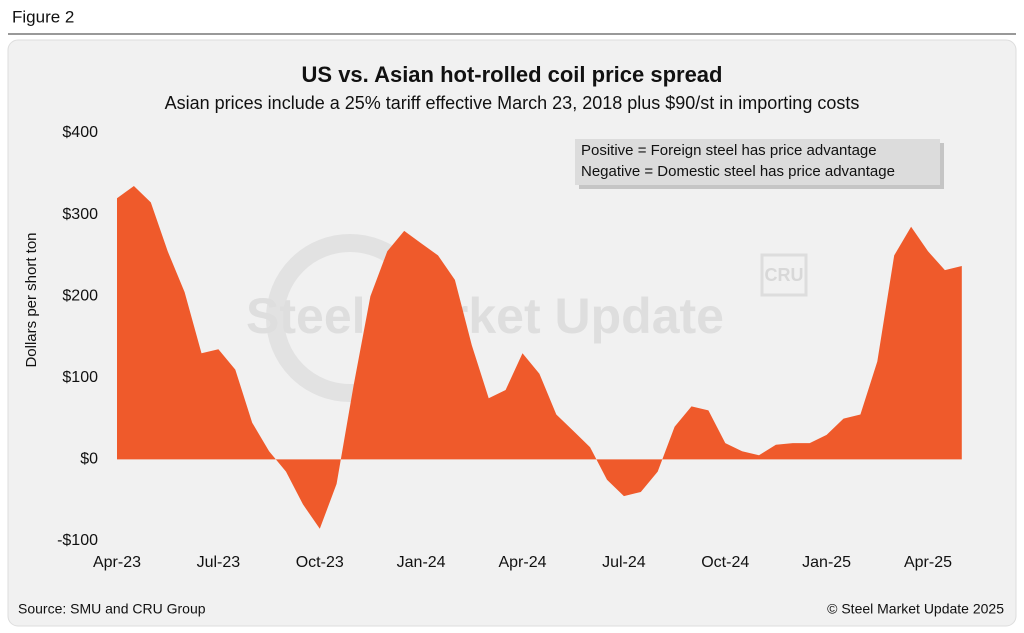 The height and width of the screenshot is (633, 1024). Describe the element at coordinates (624, 562) in the screenshot. I see `x-tick-label: Jul-24` at that location.